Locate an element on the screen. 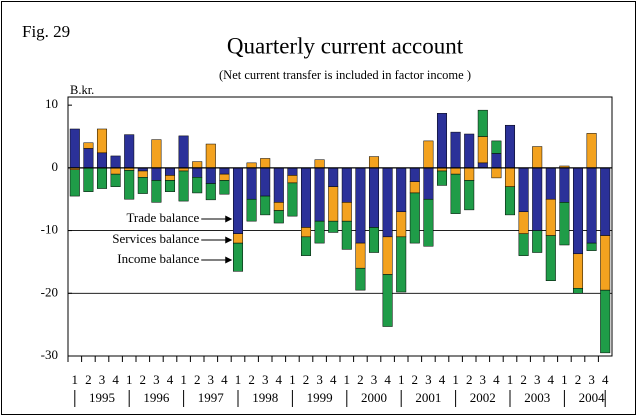  y-tick-label: 10 is located at coordinates (51, 103).